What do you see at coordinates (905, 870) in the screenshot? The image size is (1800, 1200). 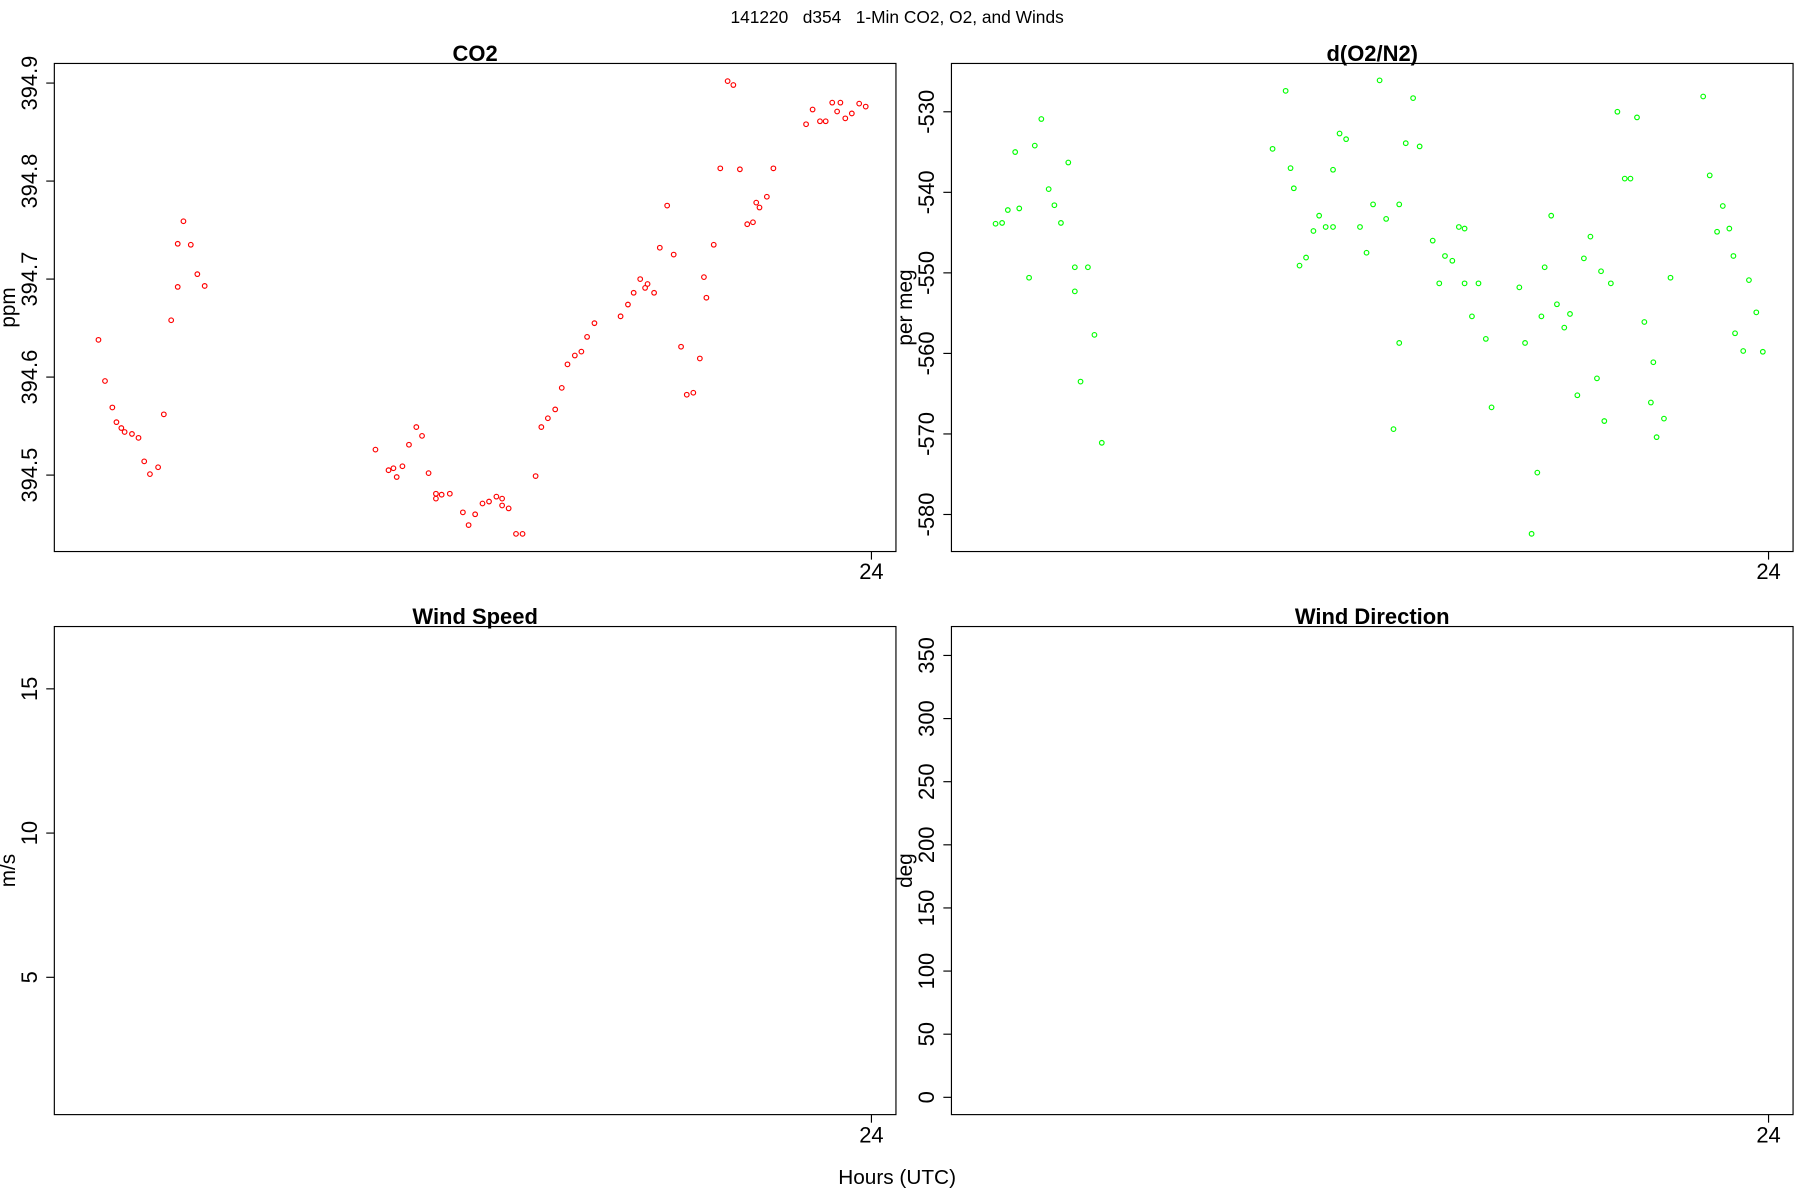 I see `y-axis-label: deg` at bounding box center [905, 870].